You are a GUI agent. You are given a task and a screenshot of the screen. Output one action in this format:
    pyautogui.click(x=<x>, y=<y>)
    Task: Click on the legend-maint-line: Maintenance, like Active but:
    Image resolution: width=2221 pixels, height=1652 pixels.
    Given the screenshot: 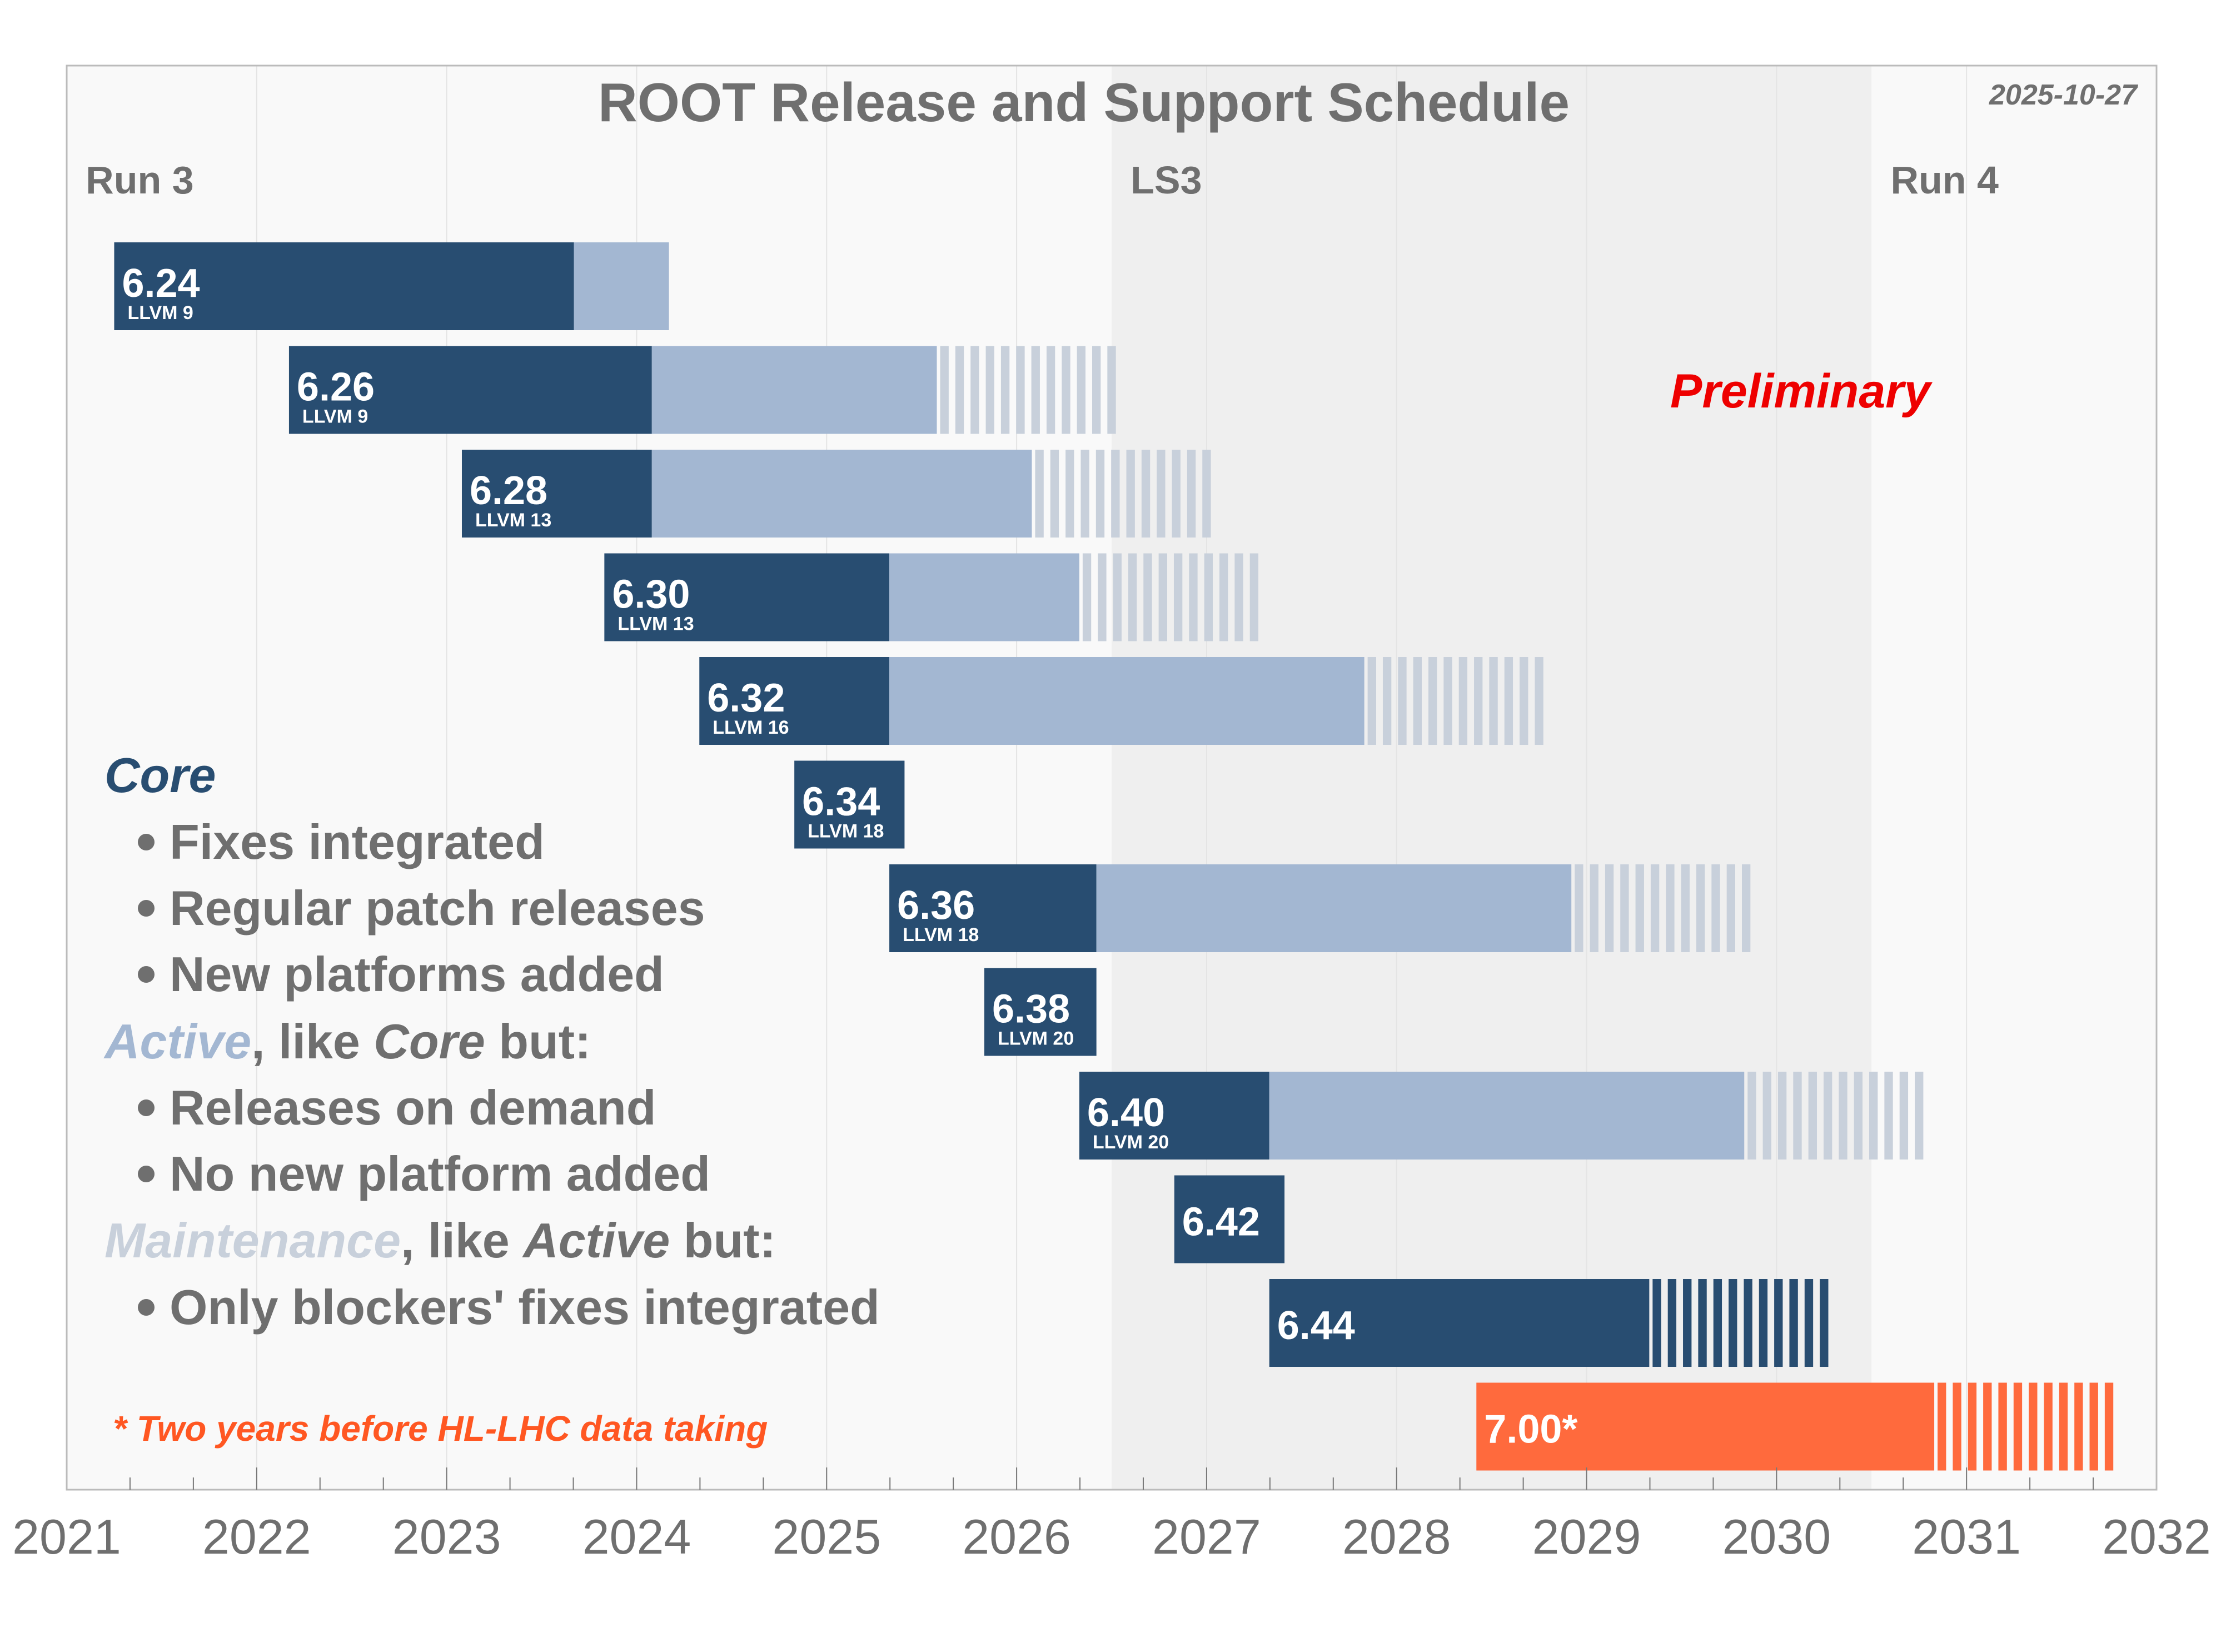 What is the action you would take?
    pyautogui.click(x=440, y=1240)
    